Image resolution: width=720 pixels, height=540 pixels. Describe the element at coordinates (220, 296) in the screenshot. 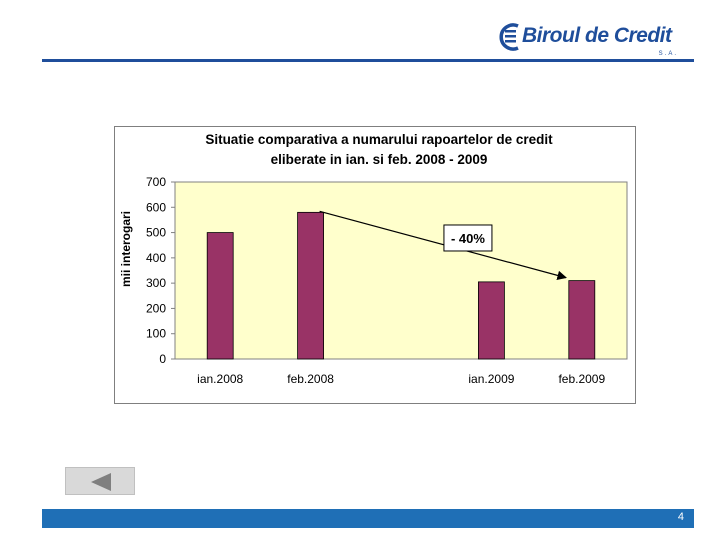

I see `bar-ian-2008` at that location.